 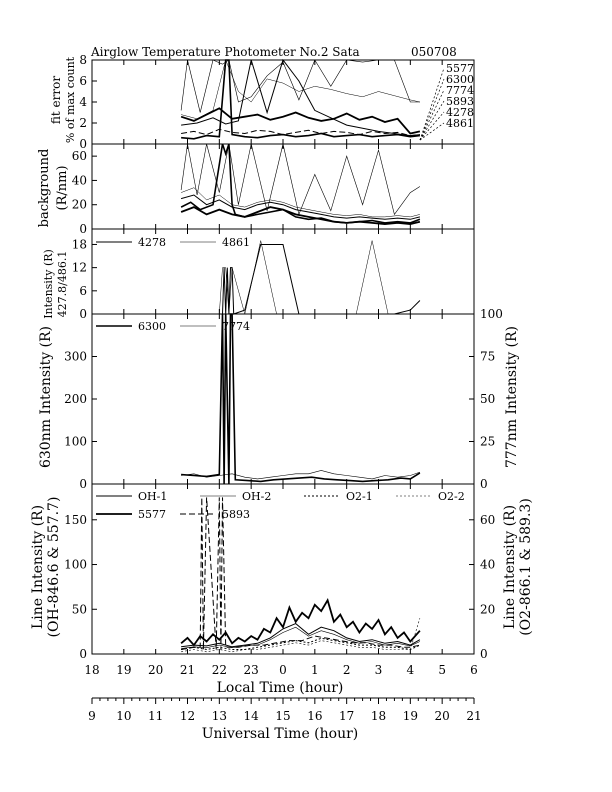 I want to click on y-tick-label: 4, so click(x=83, y=102).